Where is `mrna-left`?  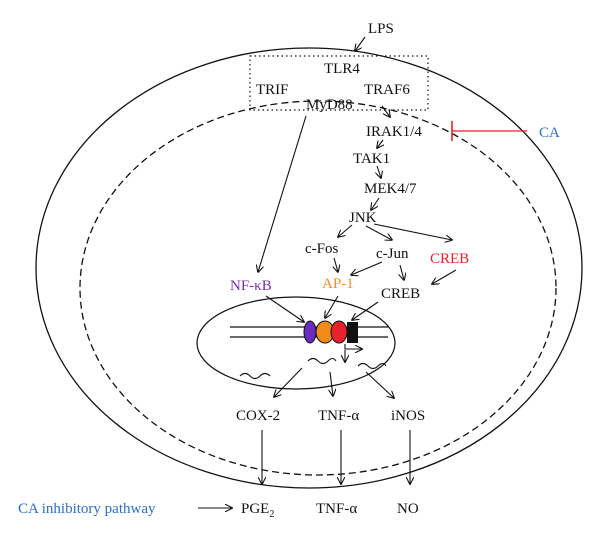
mrna-left is located at coordinates (255, 376).